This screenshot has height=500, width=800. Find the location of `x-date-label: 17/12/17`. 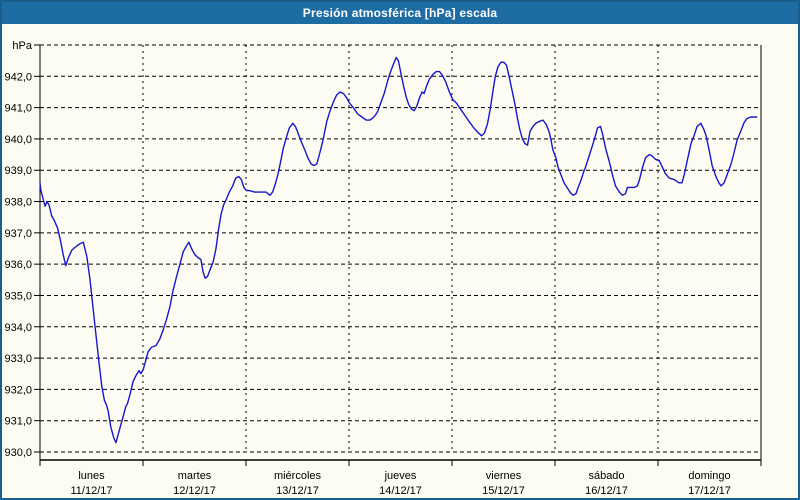

x-date-label: 17/12/17 is located at coordinates (709, 491).